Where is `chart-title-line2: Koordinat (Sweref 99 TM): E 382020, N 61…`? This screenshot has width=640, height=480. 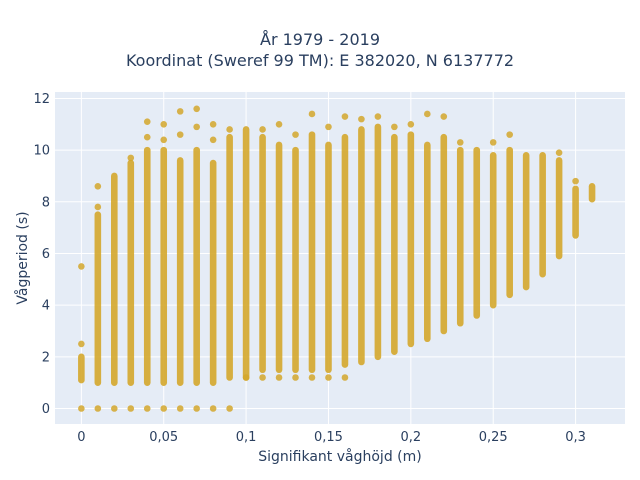 chart-title-line2: Koordinat (Sweref 99 TM): E 382020, N 61… is located at coordinates (320, 60).